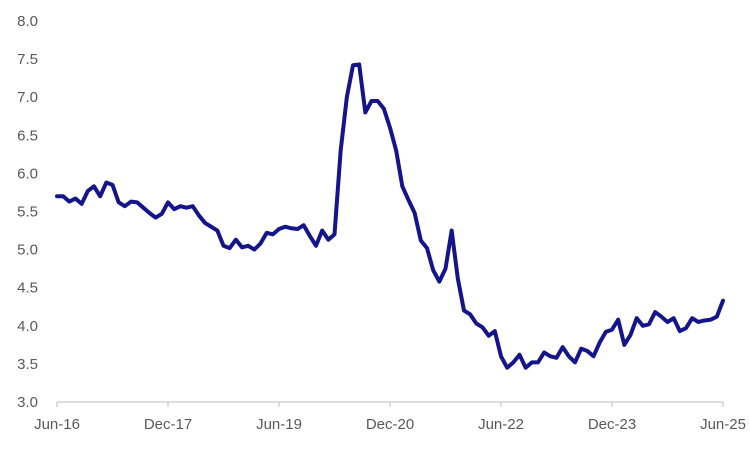 The image size is (750, 450). What do you see at coordinates (612, 424) in the screenshot?
I see `x-tick-label: Dec-23` at bounding box center [612, 424].